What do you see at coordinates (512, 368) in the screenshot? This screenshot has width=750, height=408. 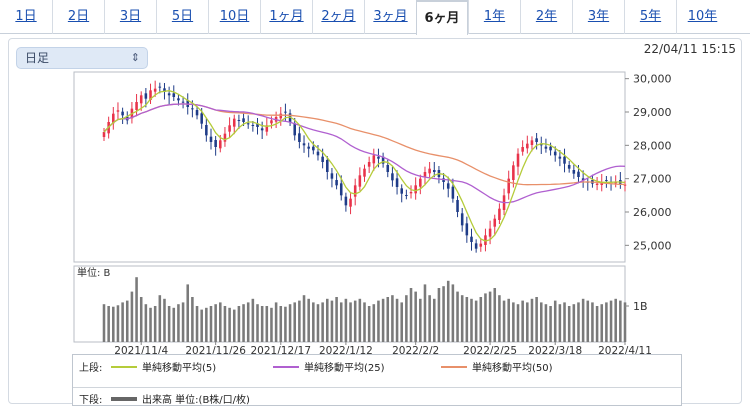 I see `legend-ma50-label: 単純移動平均(50)` at bounding box center [512, 368].